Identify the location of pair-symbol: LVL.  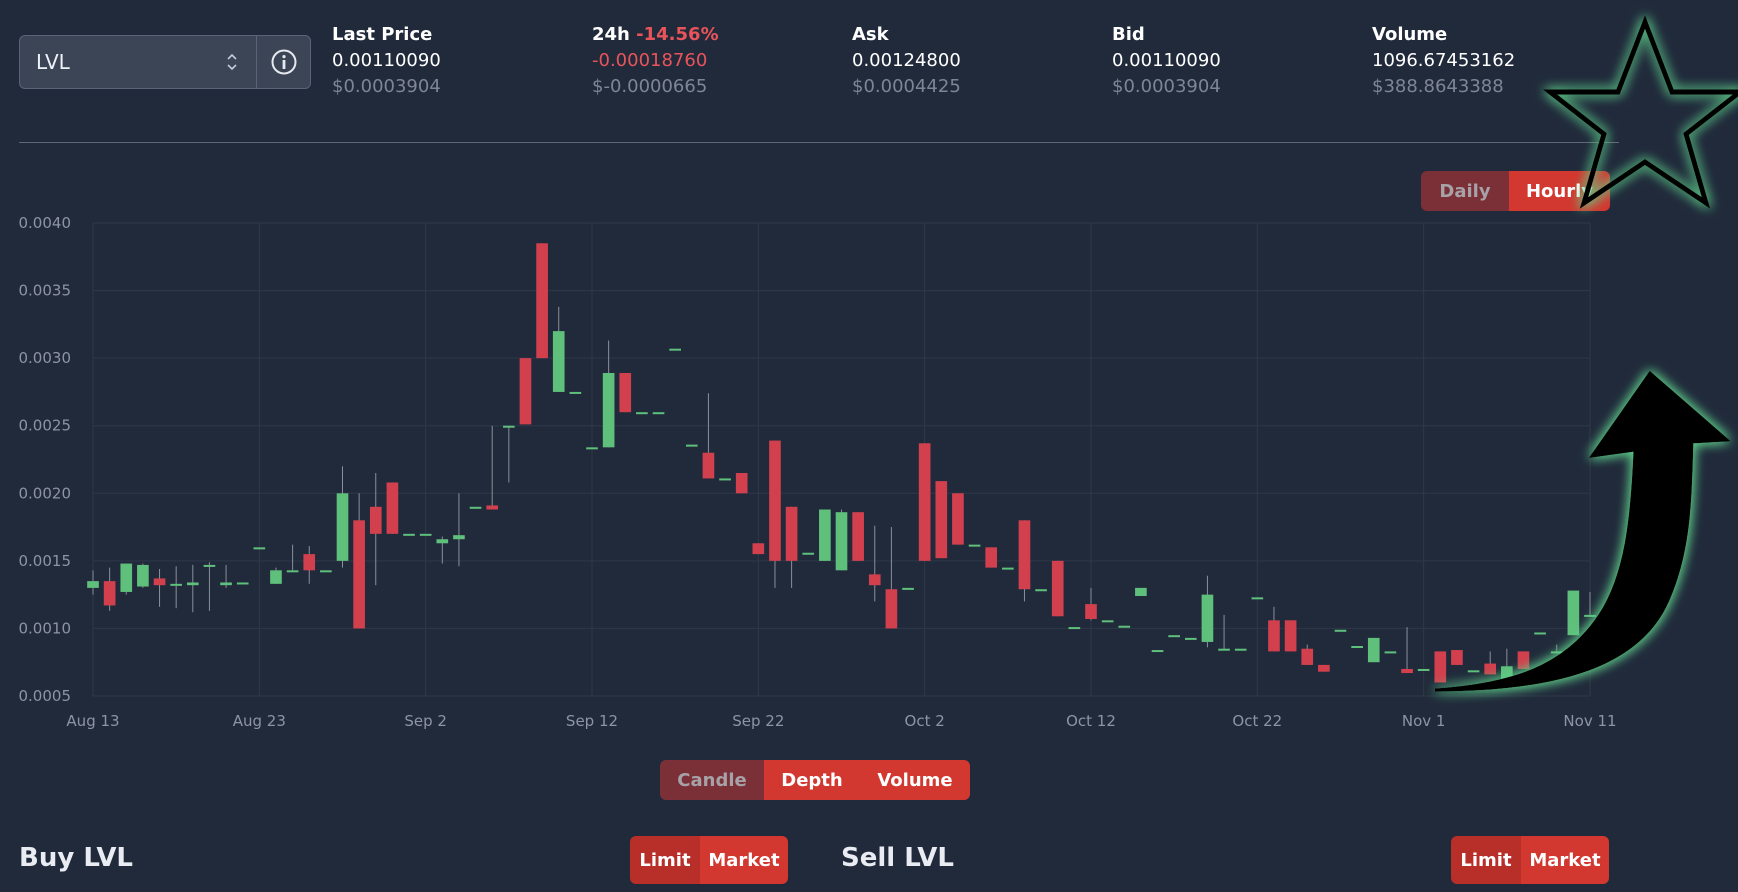
(53, 62).